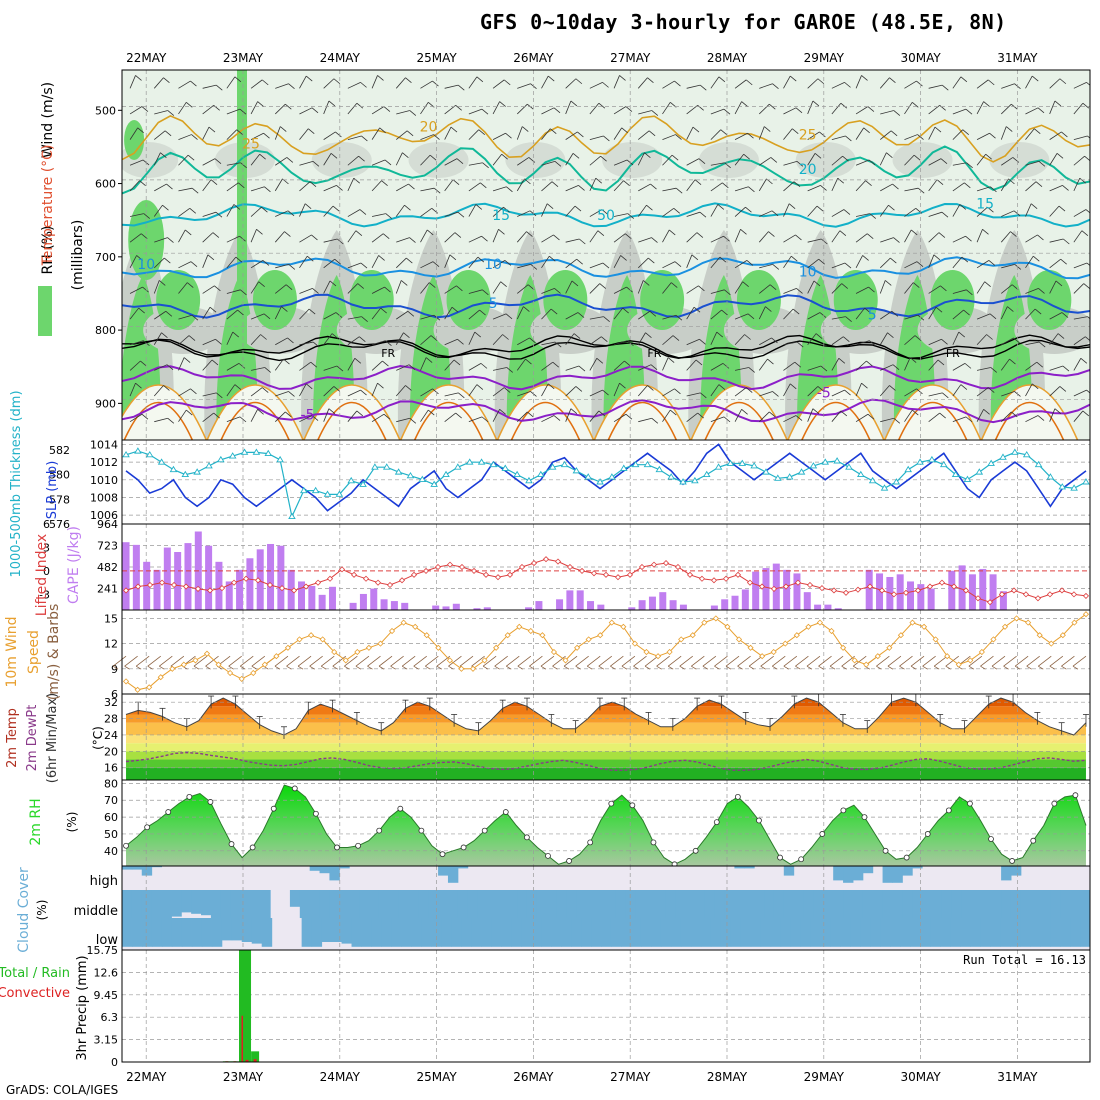 Image resolution: width=1100 pixels, height=1100 pixels. I want to click on precip-frame, so click(606, 1006).